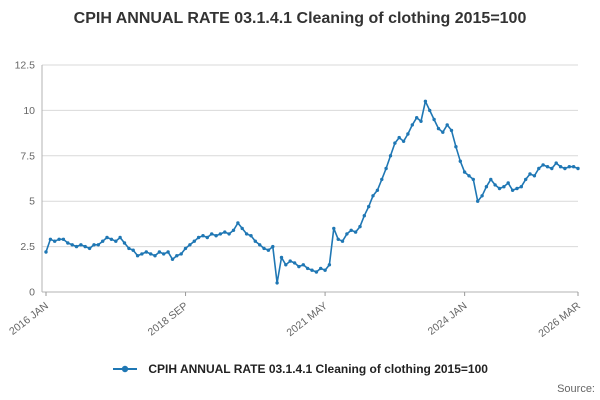  I want to click on legend-line-marker-icon, so click(125, 369).